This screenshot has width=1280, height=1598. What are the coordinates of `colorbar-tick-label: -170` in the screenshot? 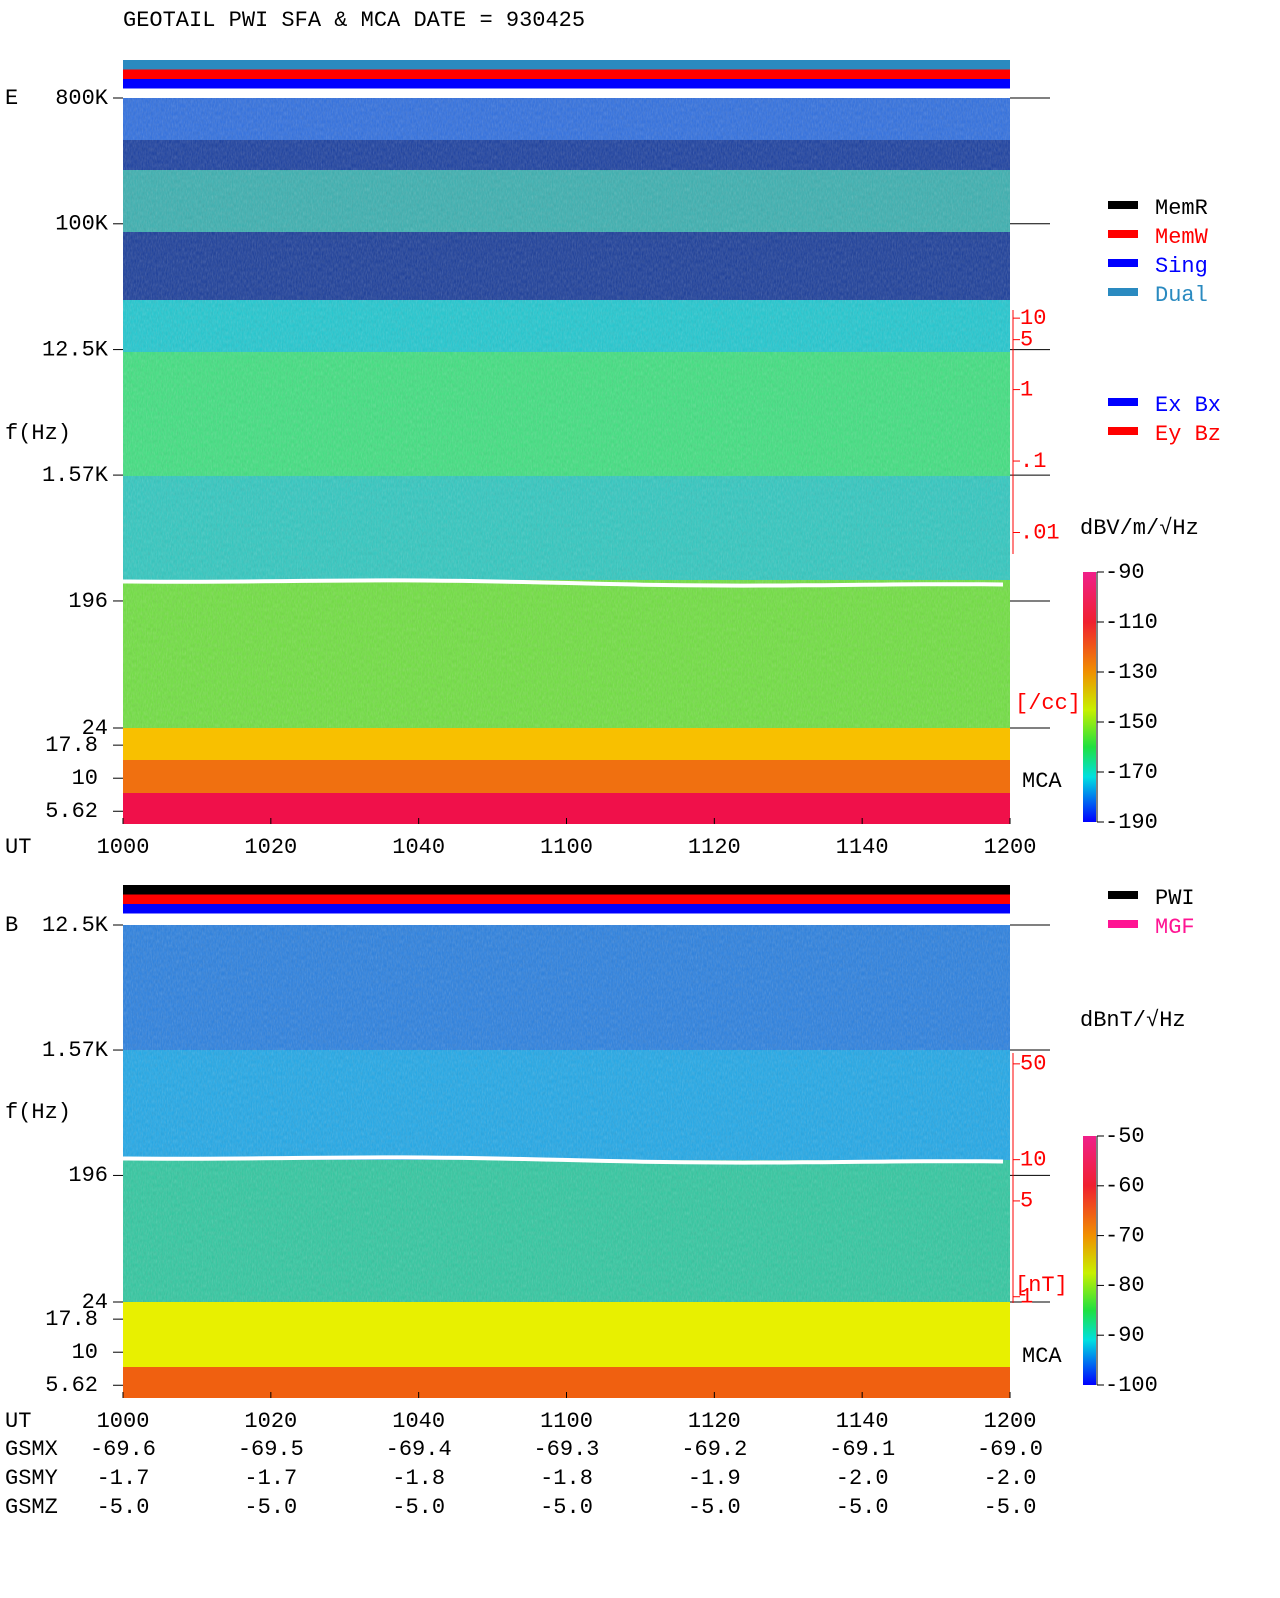 It's located at (1131, 772).